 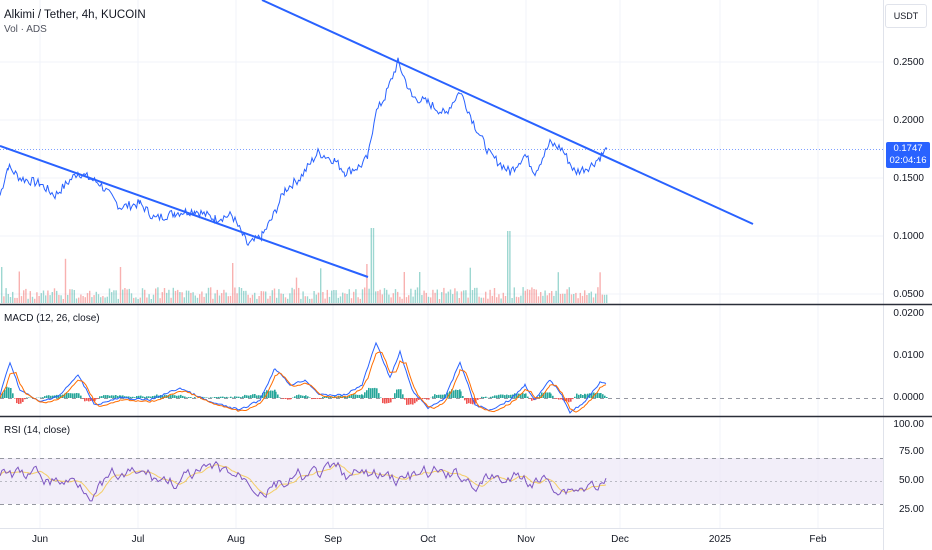 I want to click on rsi-ma-line, so click(x=303, y=480).